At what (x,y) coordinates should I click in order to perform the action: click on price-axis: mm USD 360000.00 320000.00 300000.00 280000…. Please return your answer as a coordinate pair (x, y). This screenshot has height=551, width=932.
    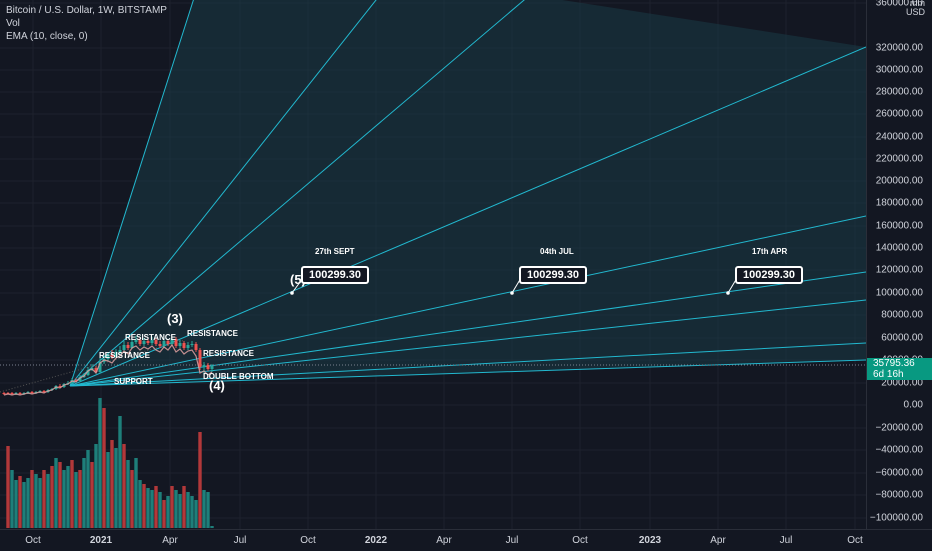
    Looking at the image, I should click on (899, 264).